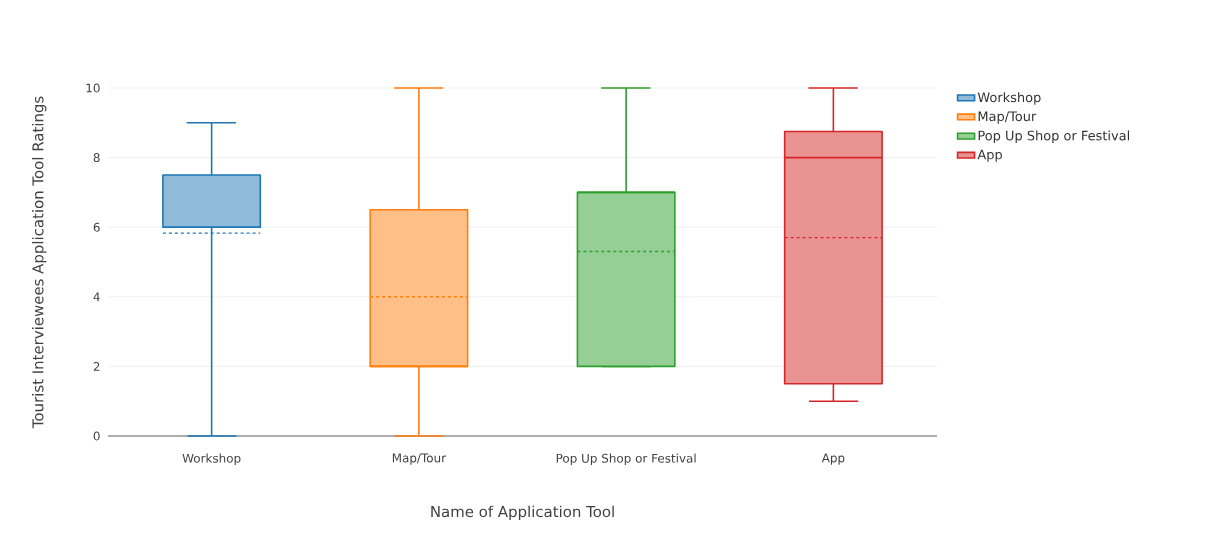 Image resolution: width=1218 pixels, height=535 pixels. What do you see at coordinates (39, 262) in the screenshot?
I see `y-axis-title: Tourist Interviewees Application Tool Ratings` at bounding box center [39, 262].